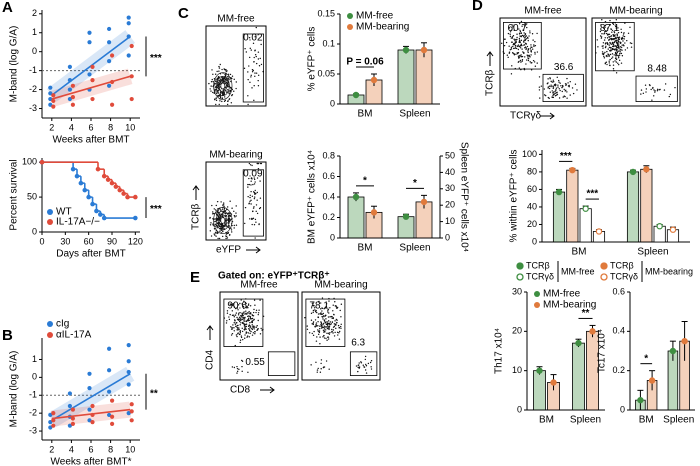 The image size is (700, 466). Describe the element at coordinates (514, 195) in the screenshot. I see `y-axis-label: % within eYFP⁺ cells` at that location.